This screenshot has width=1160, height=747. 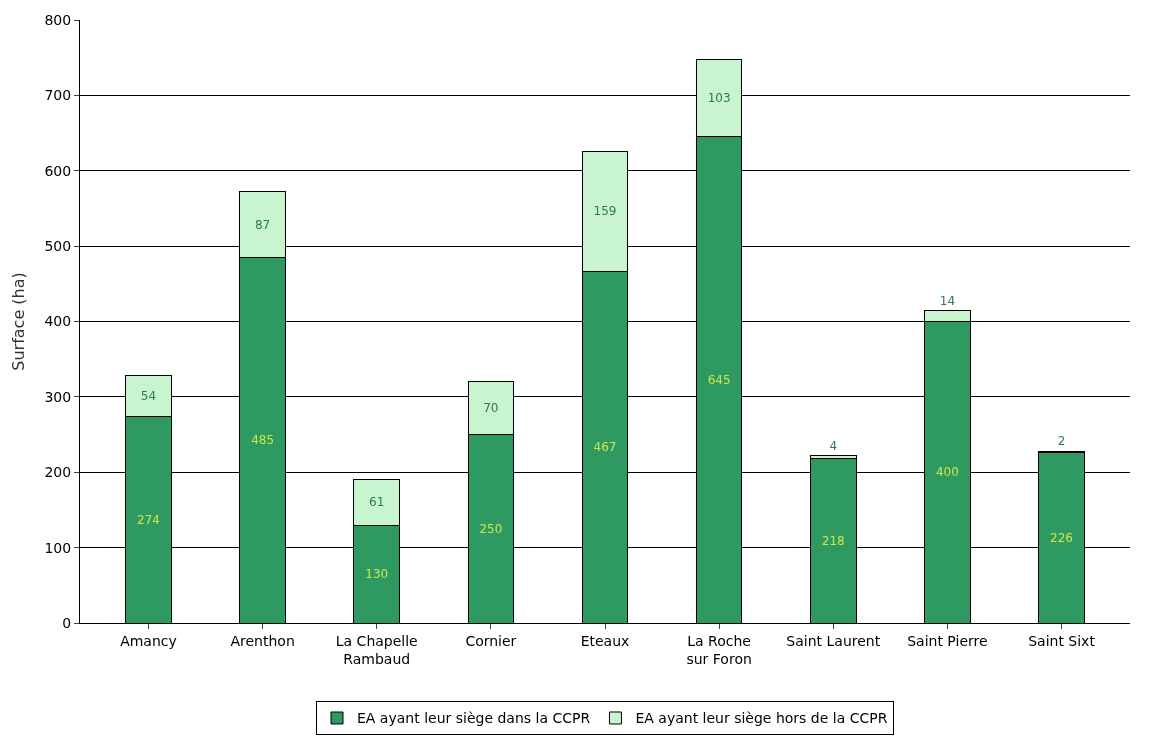 What do you see at coordinates (719, 649) in the screenshot?
I see `x-tick-label: La Roche sur Foron` at bounding box center [719, 649].